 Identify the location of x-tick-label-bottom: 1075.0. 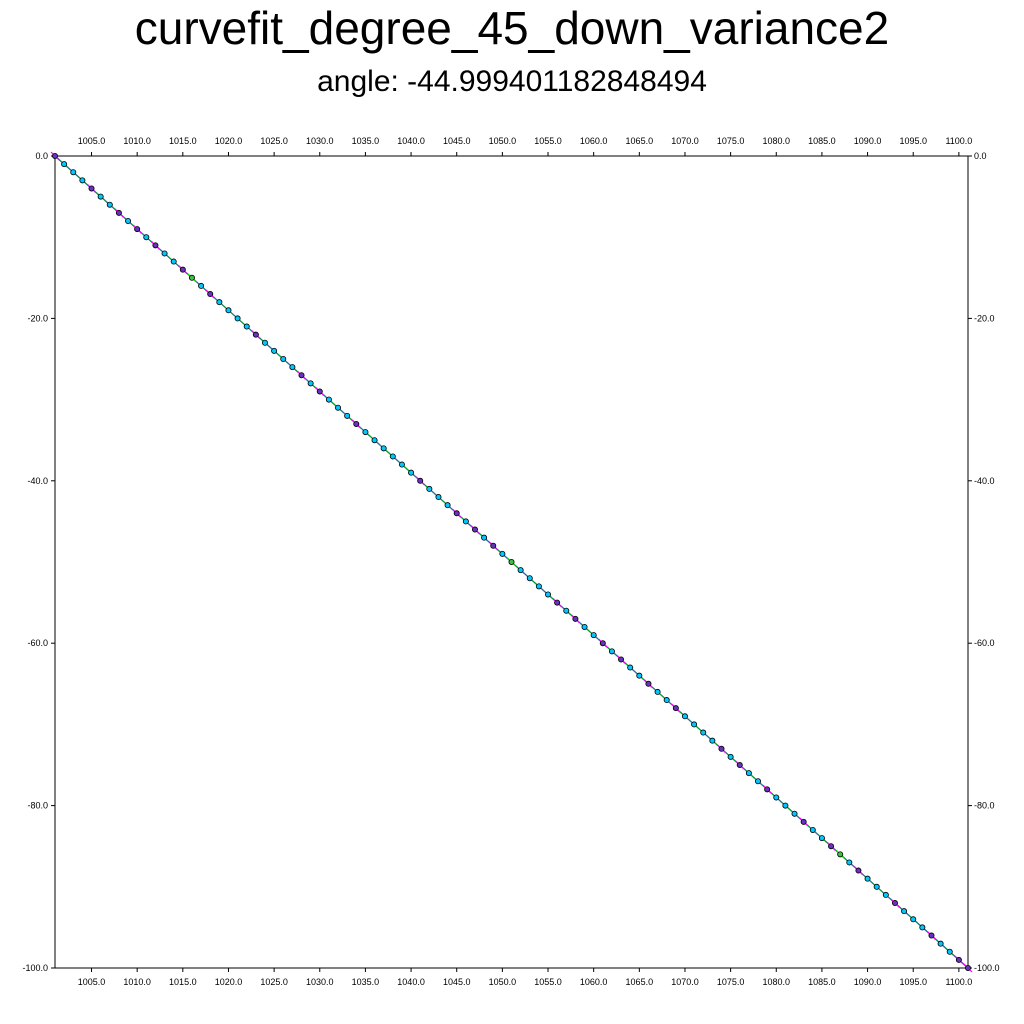
(731, 982).